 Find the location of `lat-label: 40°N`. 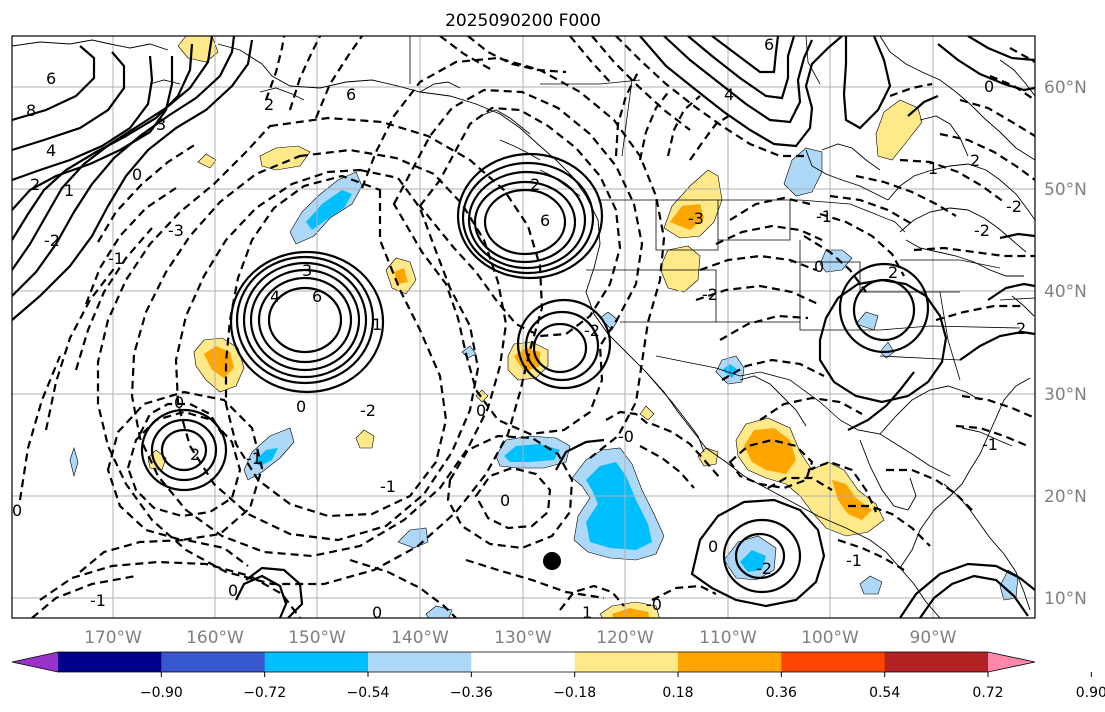

lat-label: 40°N is located at coordinates (1065, 292).